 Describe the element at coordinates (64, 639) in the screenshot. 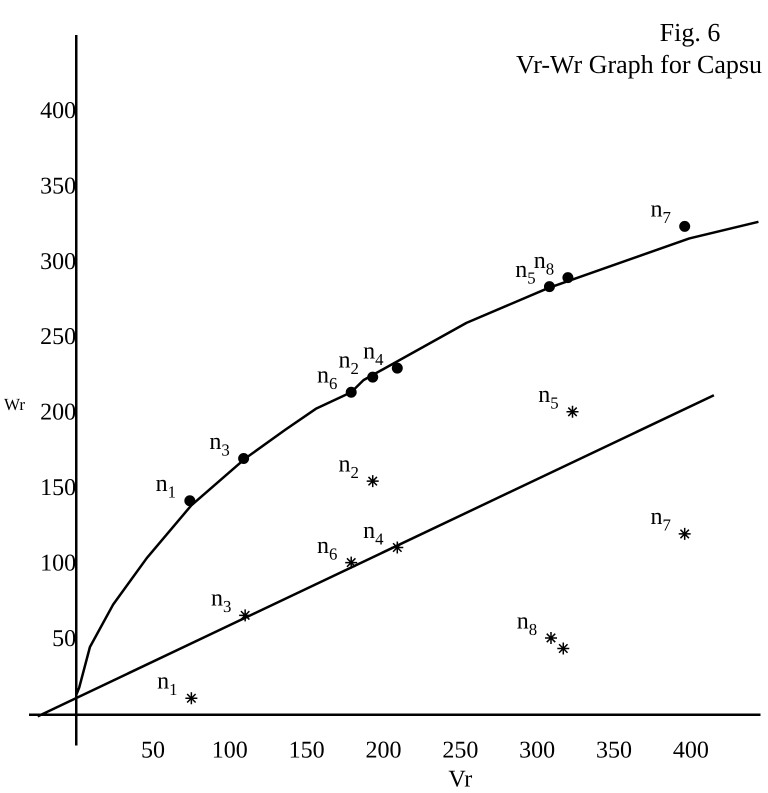

I see `y-tick-label: 50` at that location.